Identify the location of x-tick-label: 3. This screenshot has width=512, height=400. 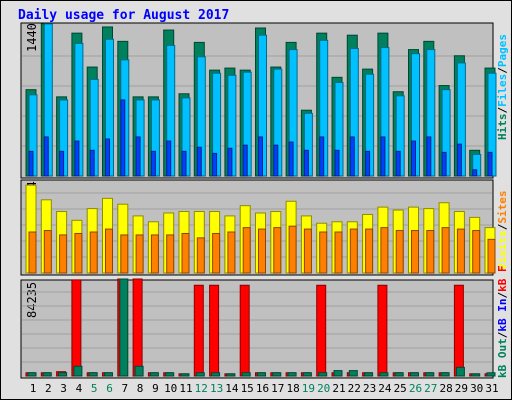
(63, 388).